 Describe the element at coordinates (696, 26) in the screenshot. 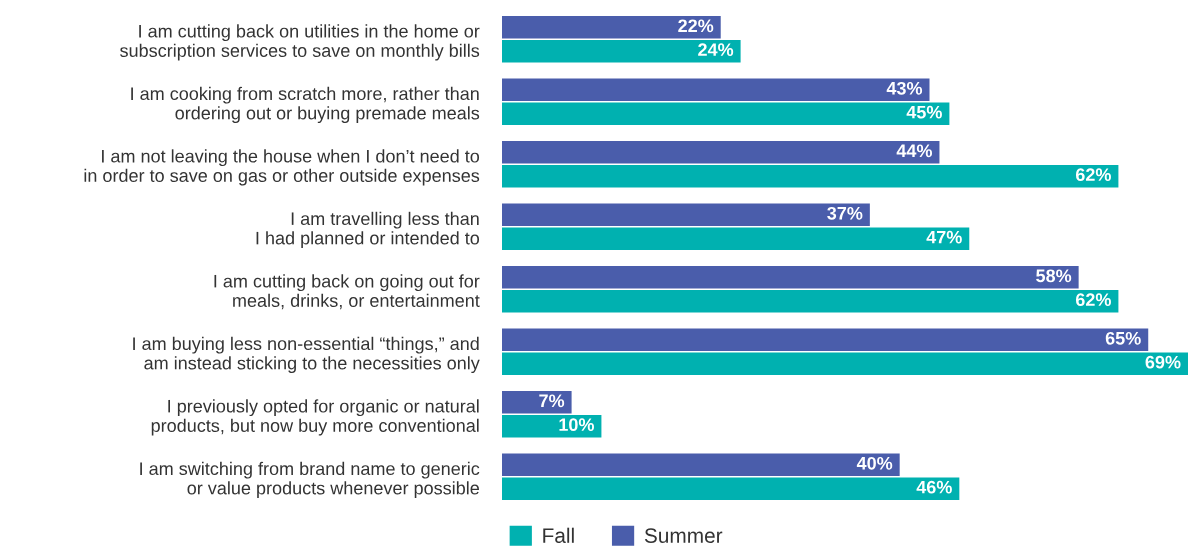

I see `data-label: 22%` at that location.